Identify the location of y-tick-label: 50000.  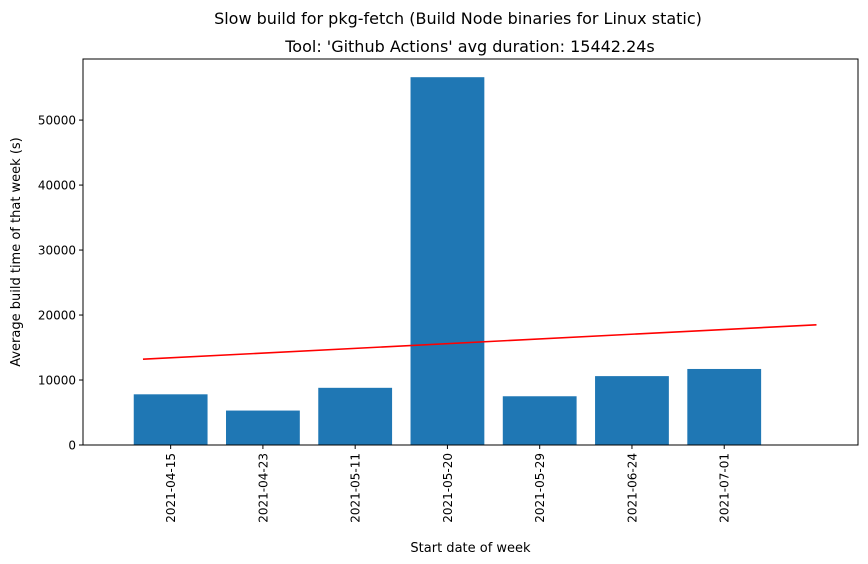
(57, 121).